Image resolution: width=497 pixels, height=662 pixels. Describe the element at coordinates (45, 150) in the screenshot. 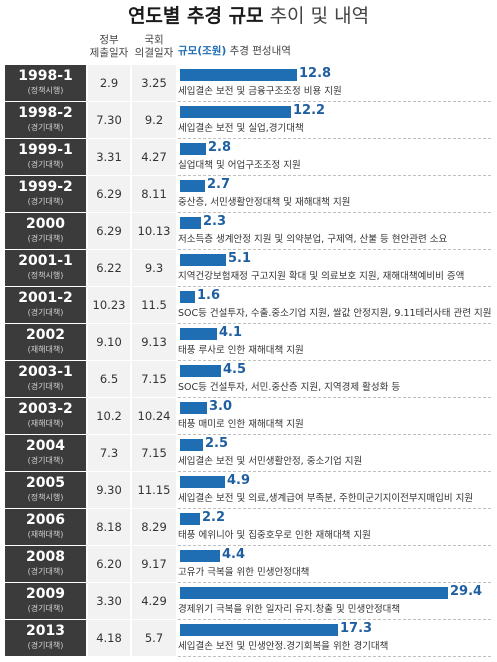

I see `year-label: 1999-1` at that location.